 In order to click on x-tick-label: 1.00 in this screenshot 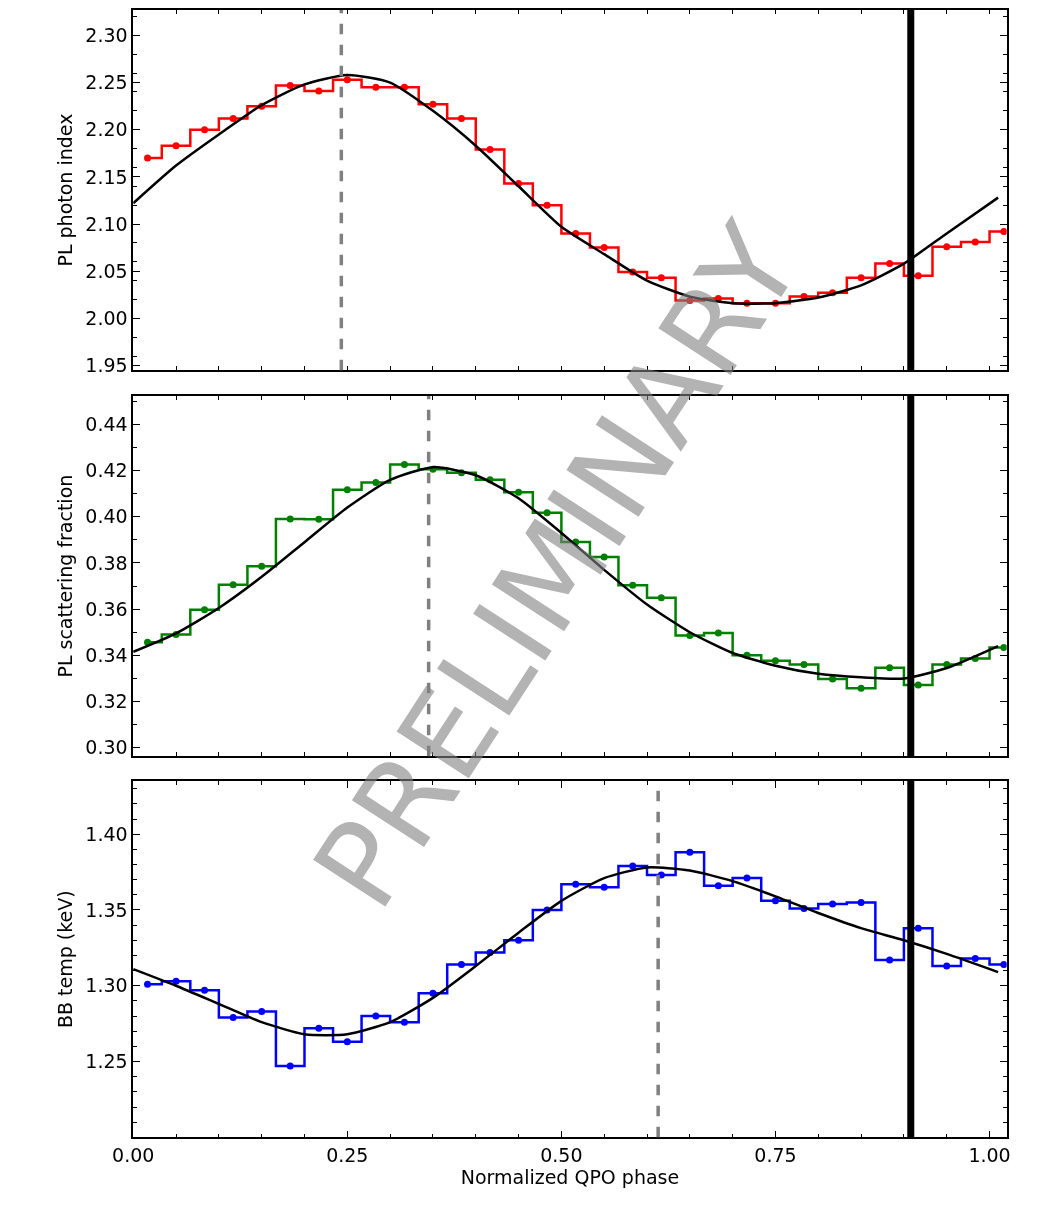, I will do `click(989, 1154)`.